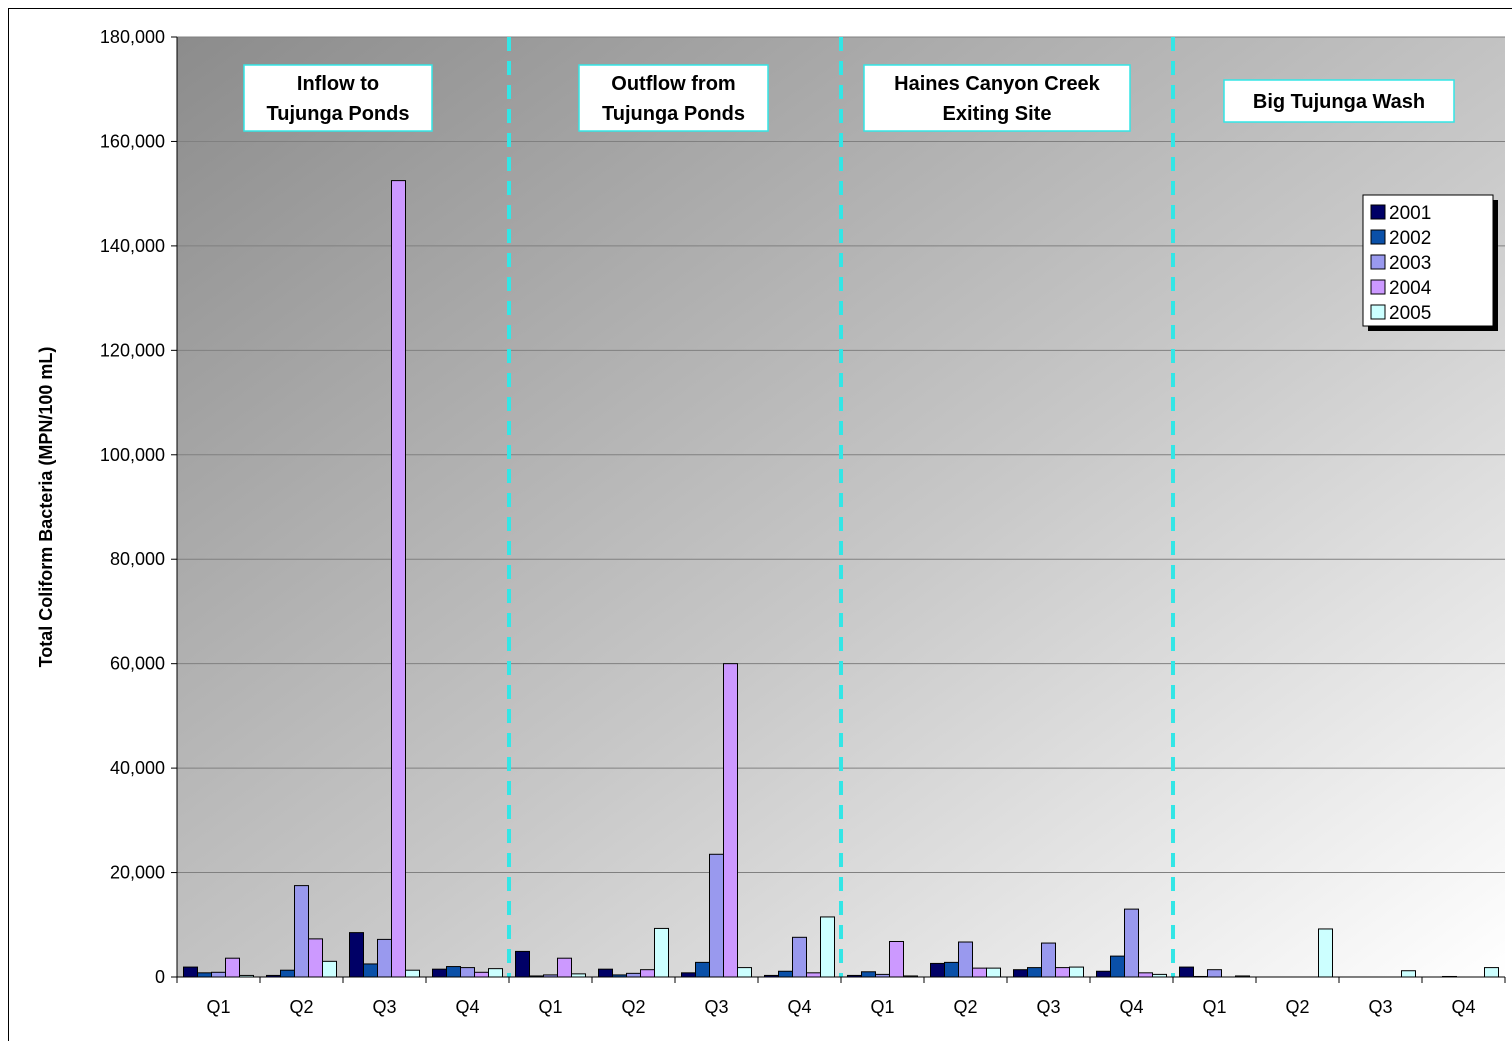 The image size is (1512, 1041). What do you see at coordinates (137, 559) in the screenshot?
I see `y-tick-label: 80,000` at bounding box center [137, 559].